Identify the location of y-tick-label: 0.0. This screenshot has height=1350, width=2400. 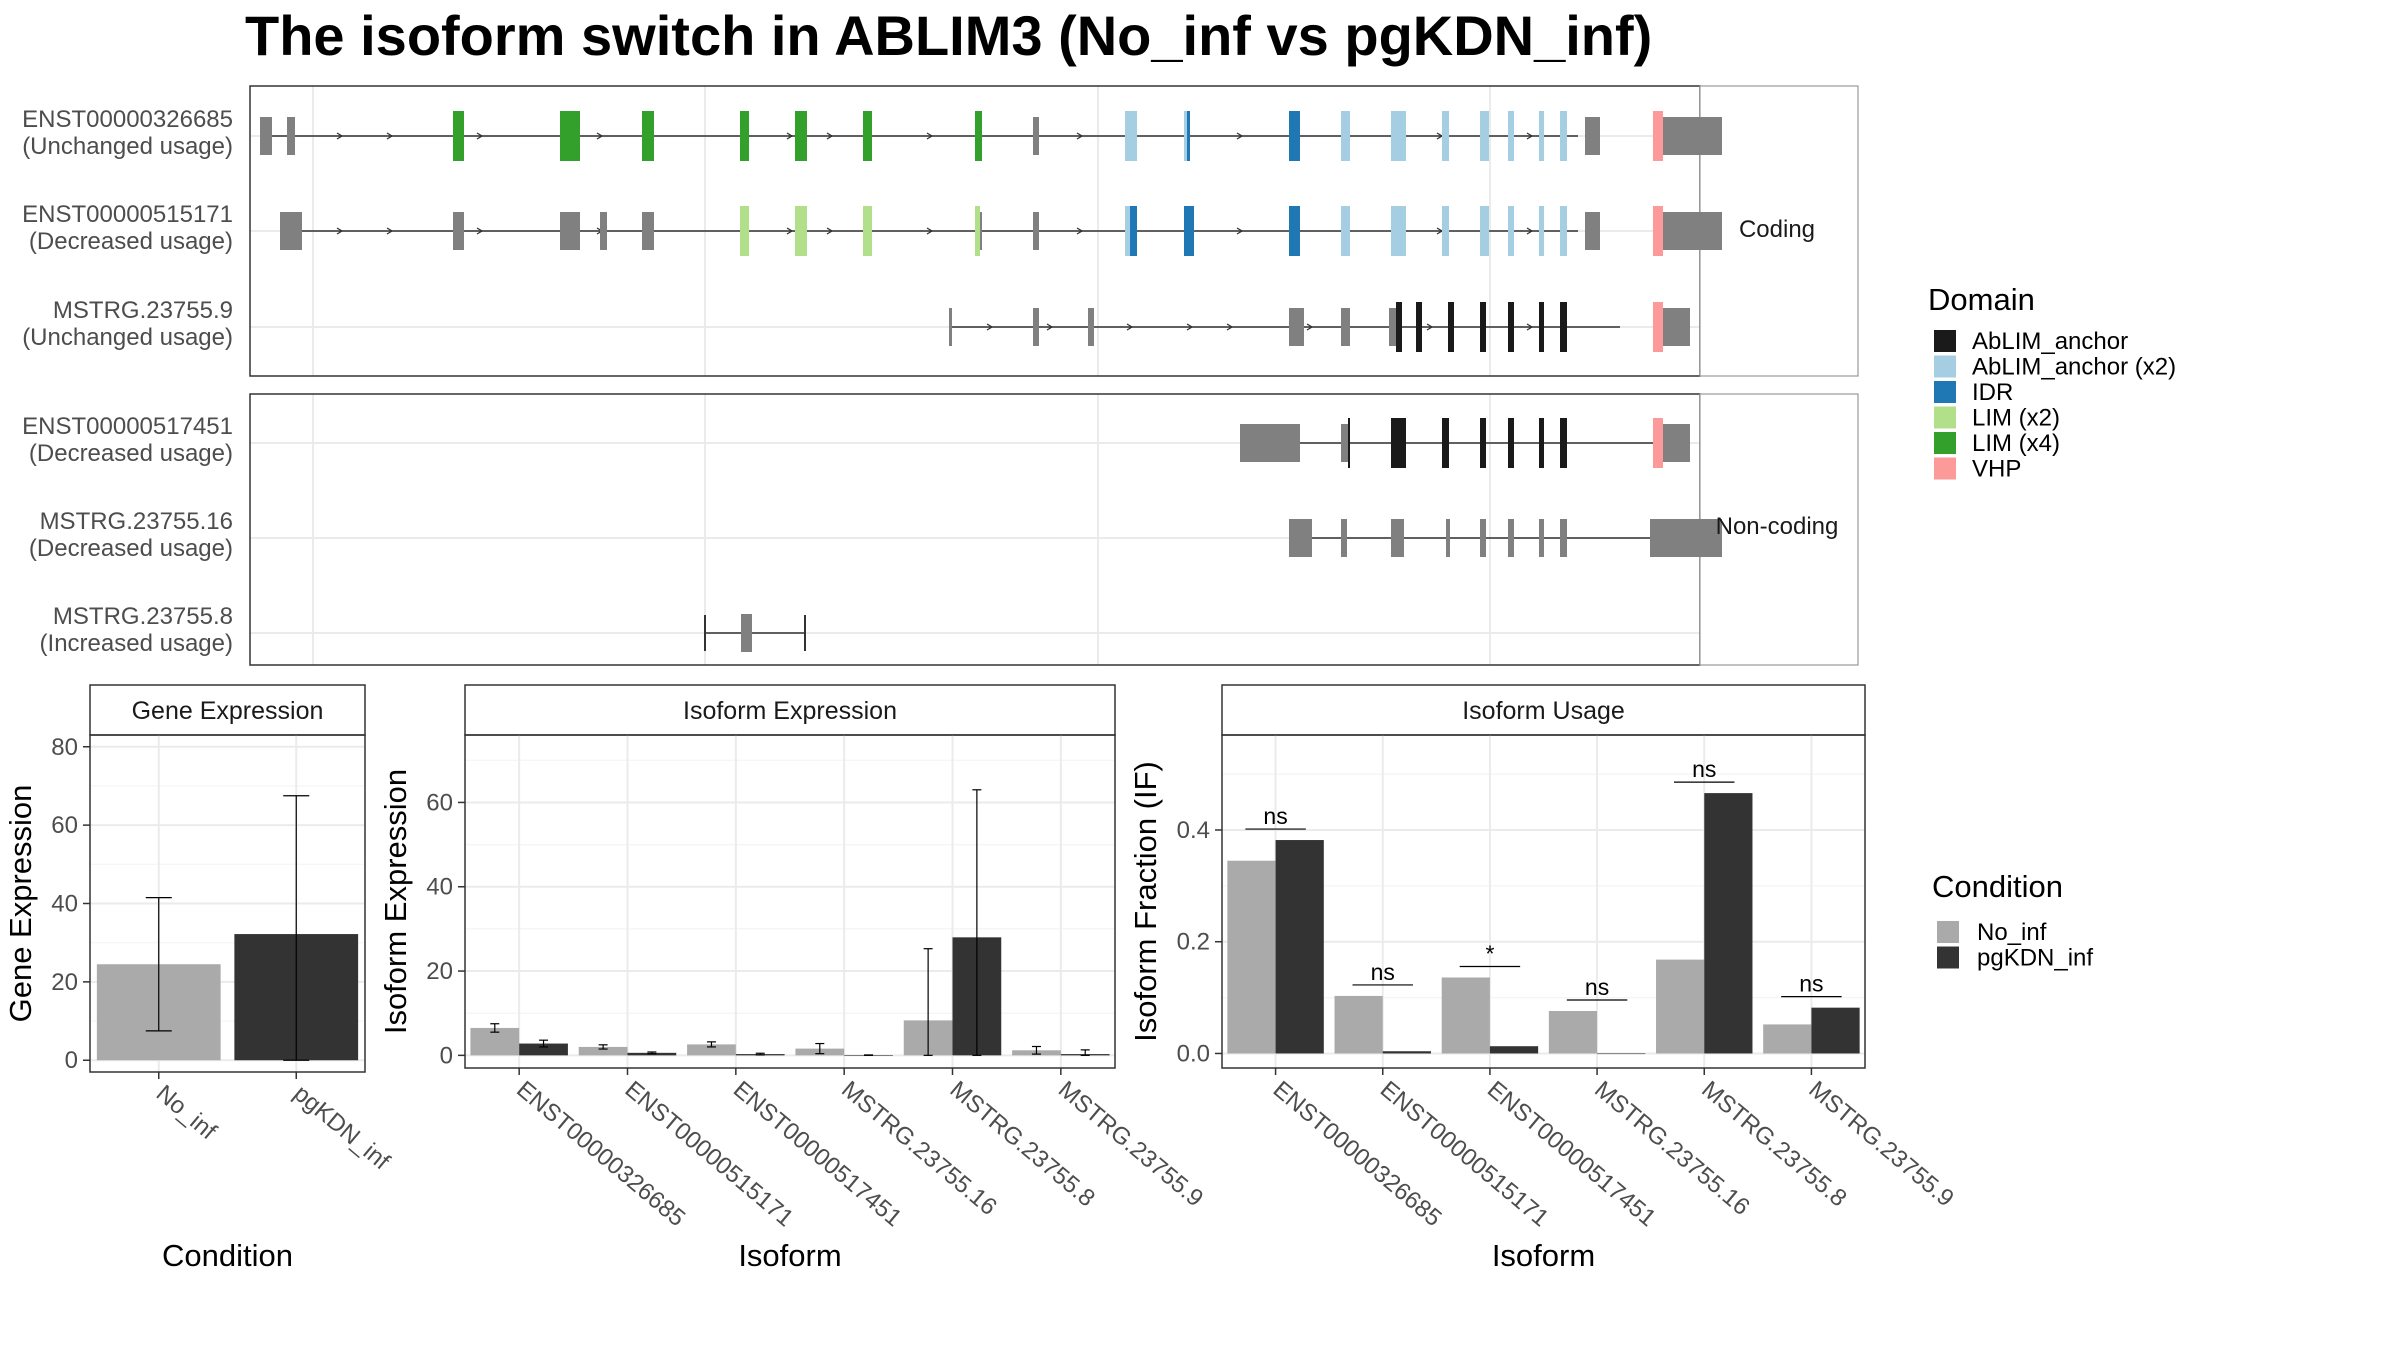
(1193, 1053).